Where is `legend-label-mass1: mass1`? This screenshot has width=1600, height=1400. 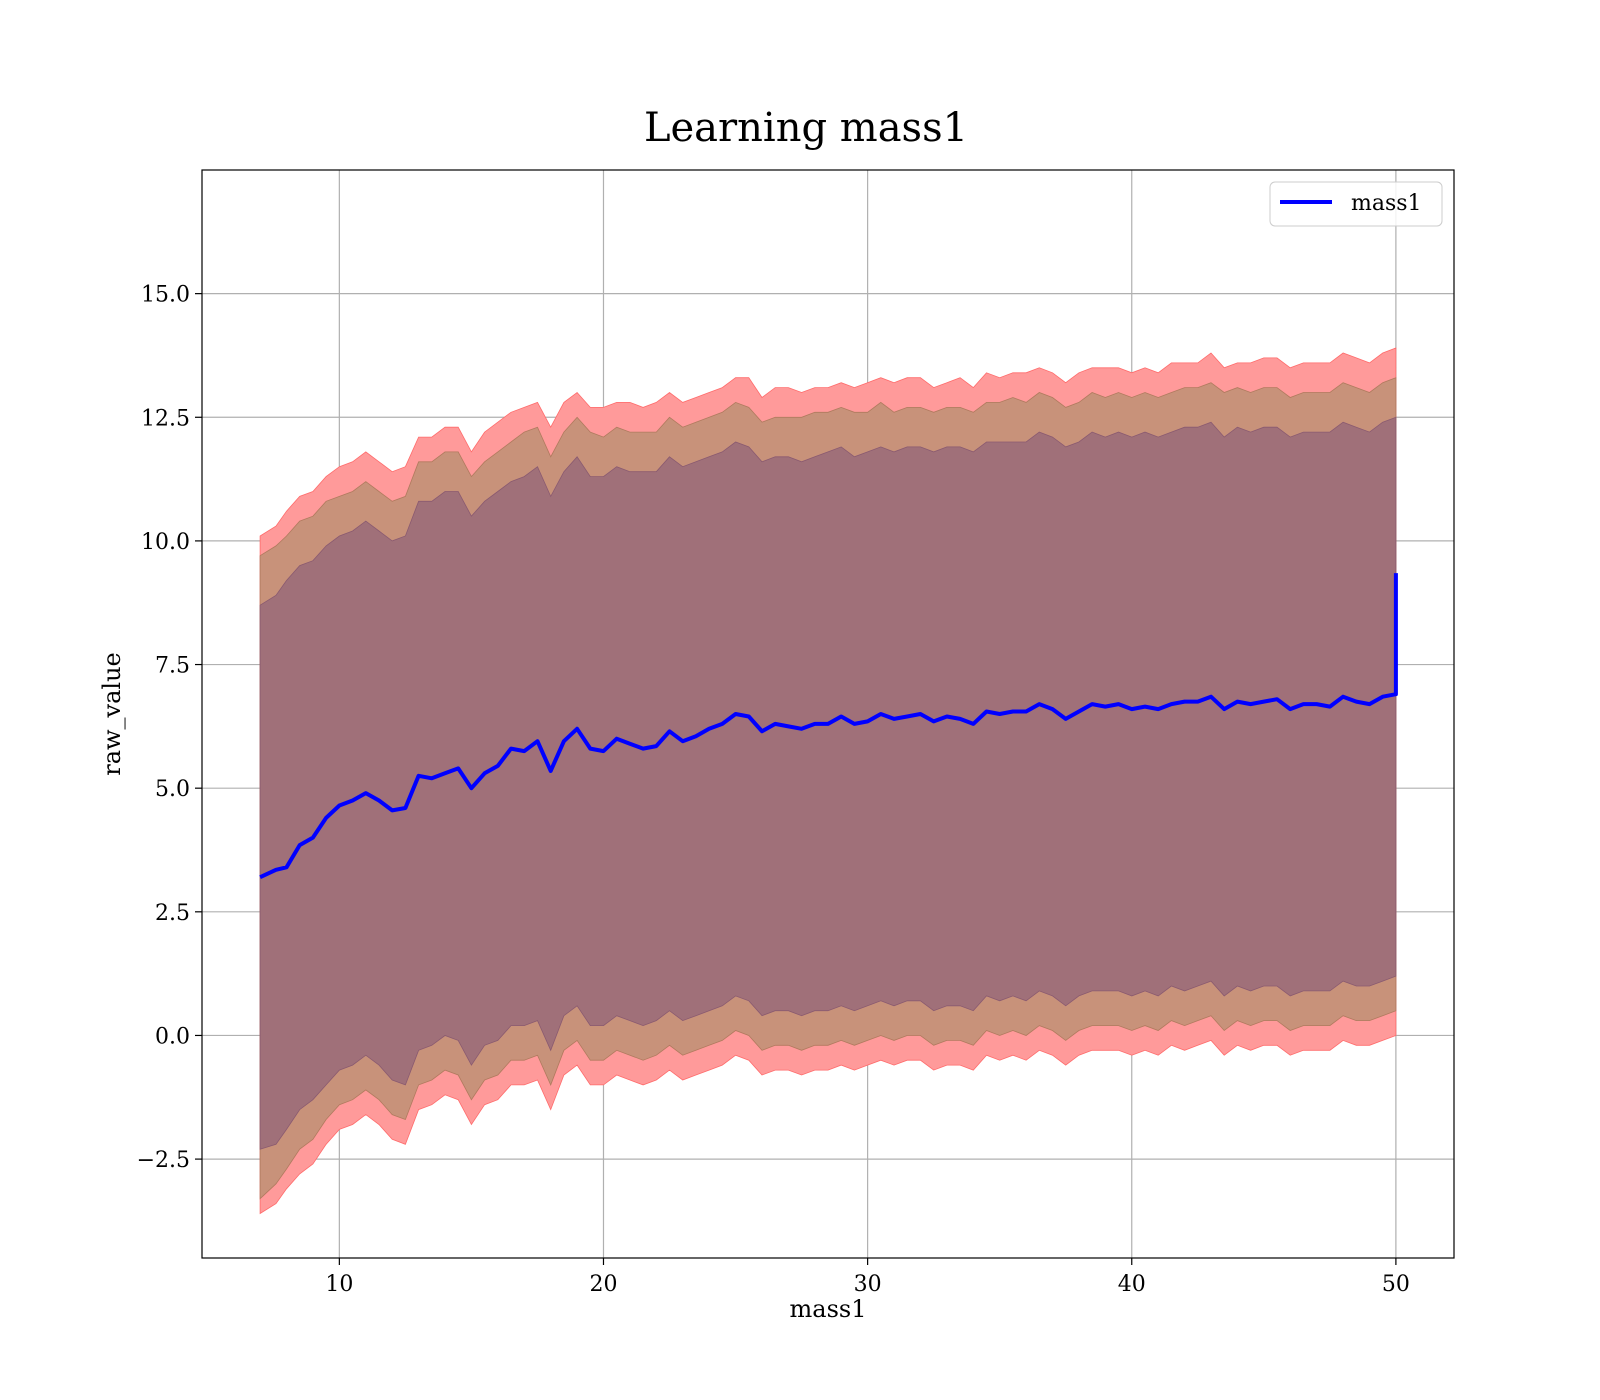 legend-label-mass1: mass1 is located at coordinates (1386, 203).